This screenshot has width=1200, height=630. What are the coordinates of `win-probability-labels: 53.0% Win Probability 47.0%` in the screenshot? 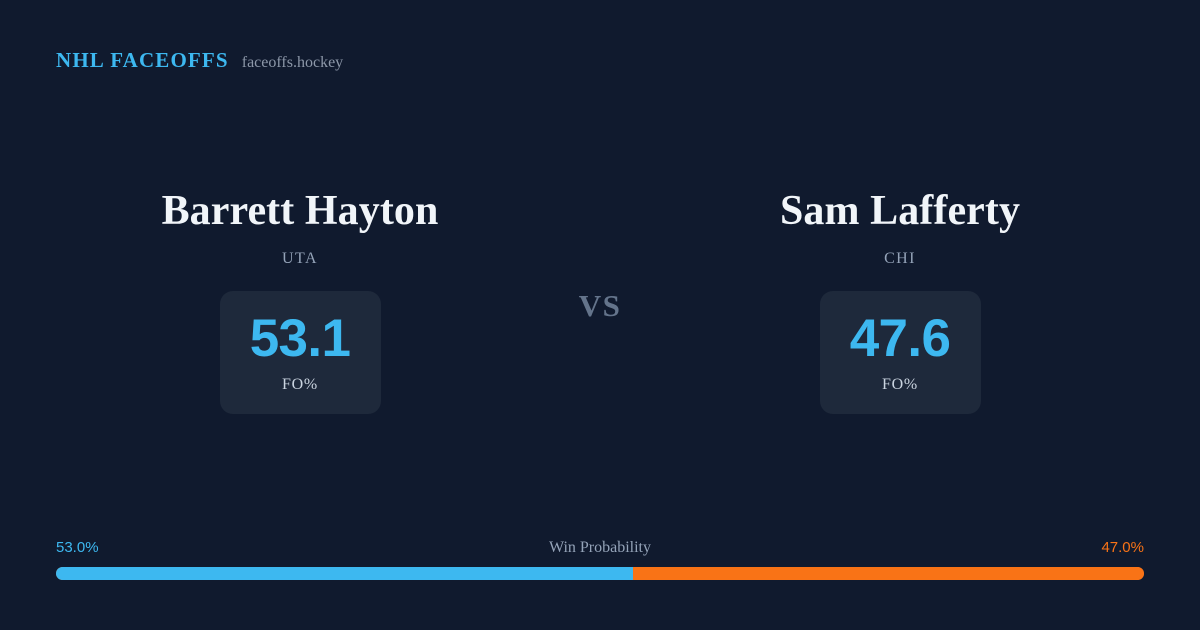 It's located at (600, 548).